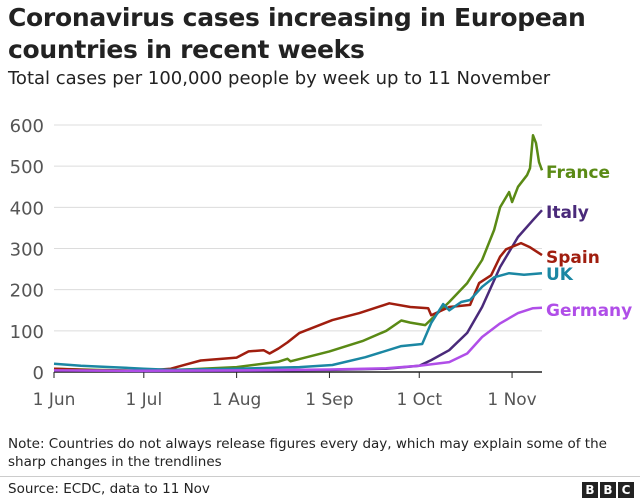 The height and width of the screenshot is (500, 640). Describe the element at coordinates (608, 490) in the screenshot. I see `logo-b2: B` at that location.